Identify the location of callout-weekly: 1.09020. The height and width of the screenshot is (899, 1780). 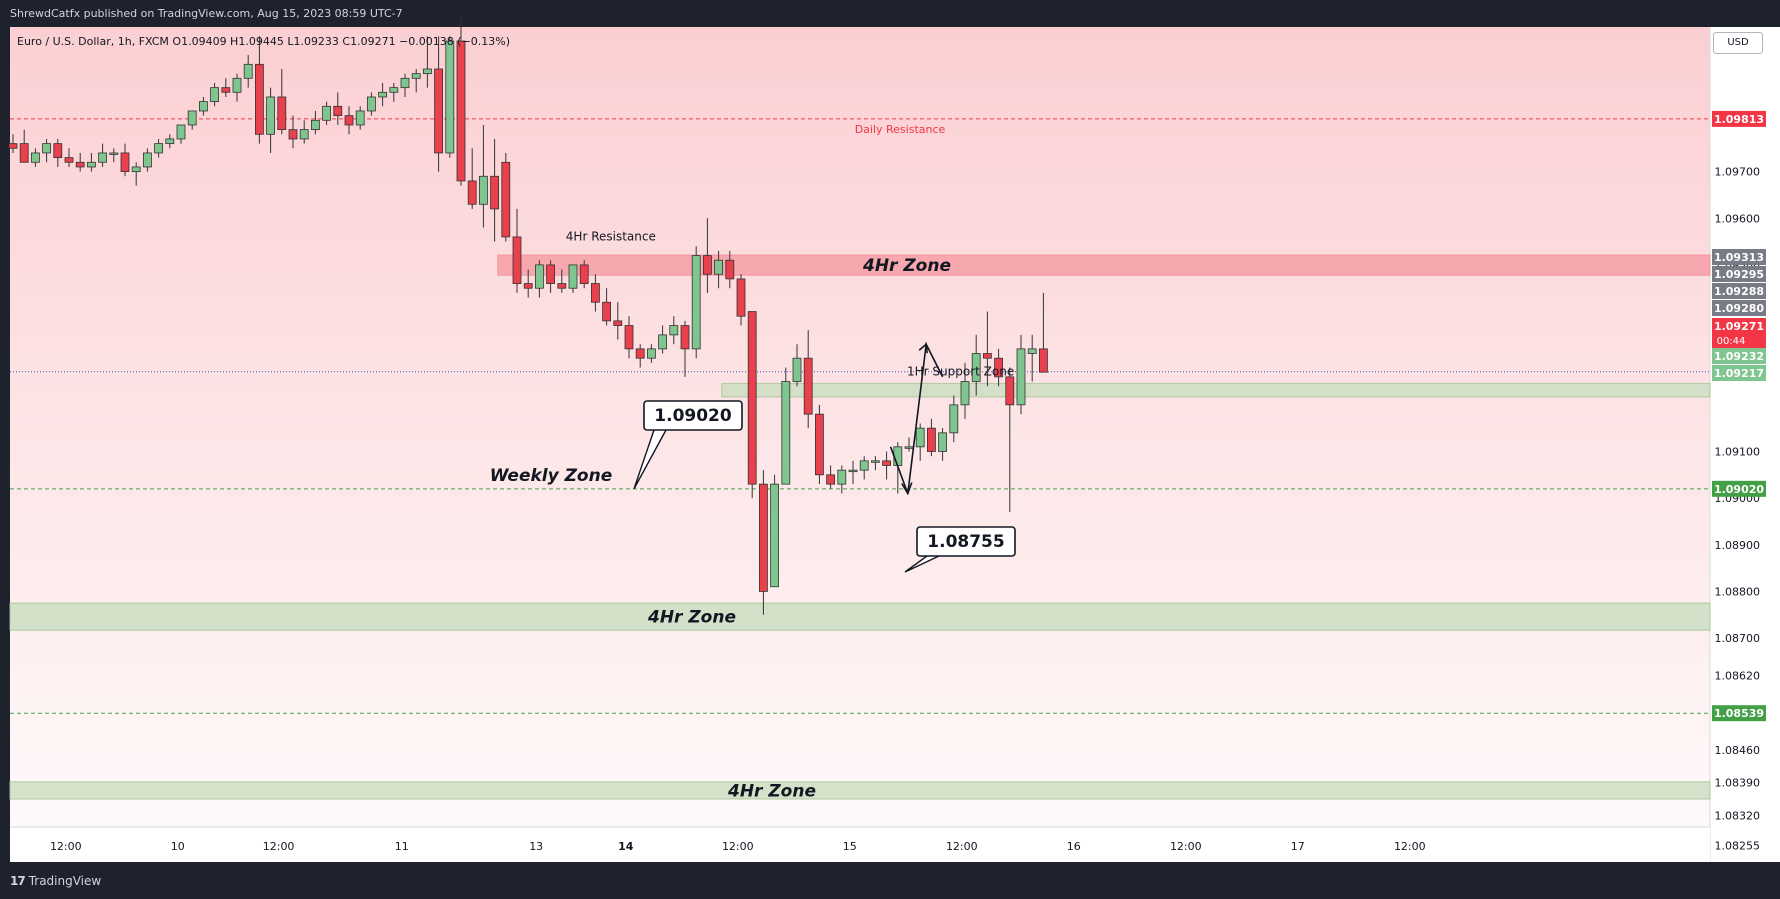
(688, 445).